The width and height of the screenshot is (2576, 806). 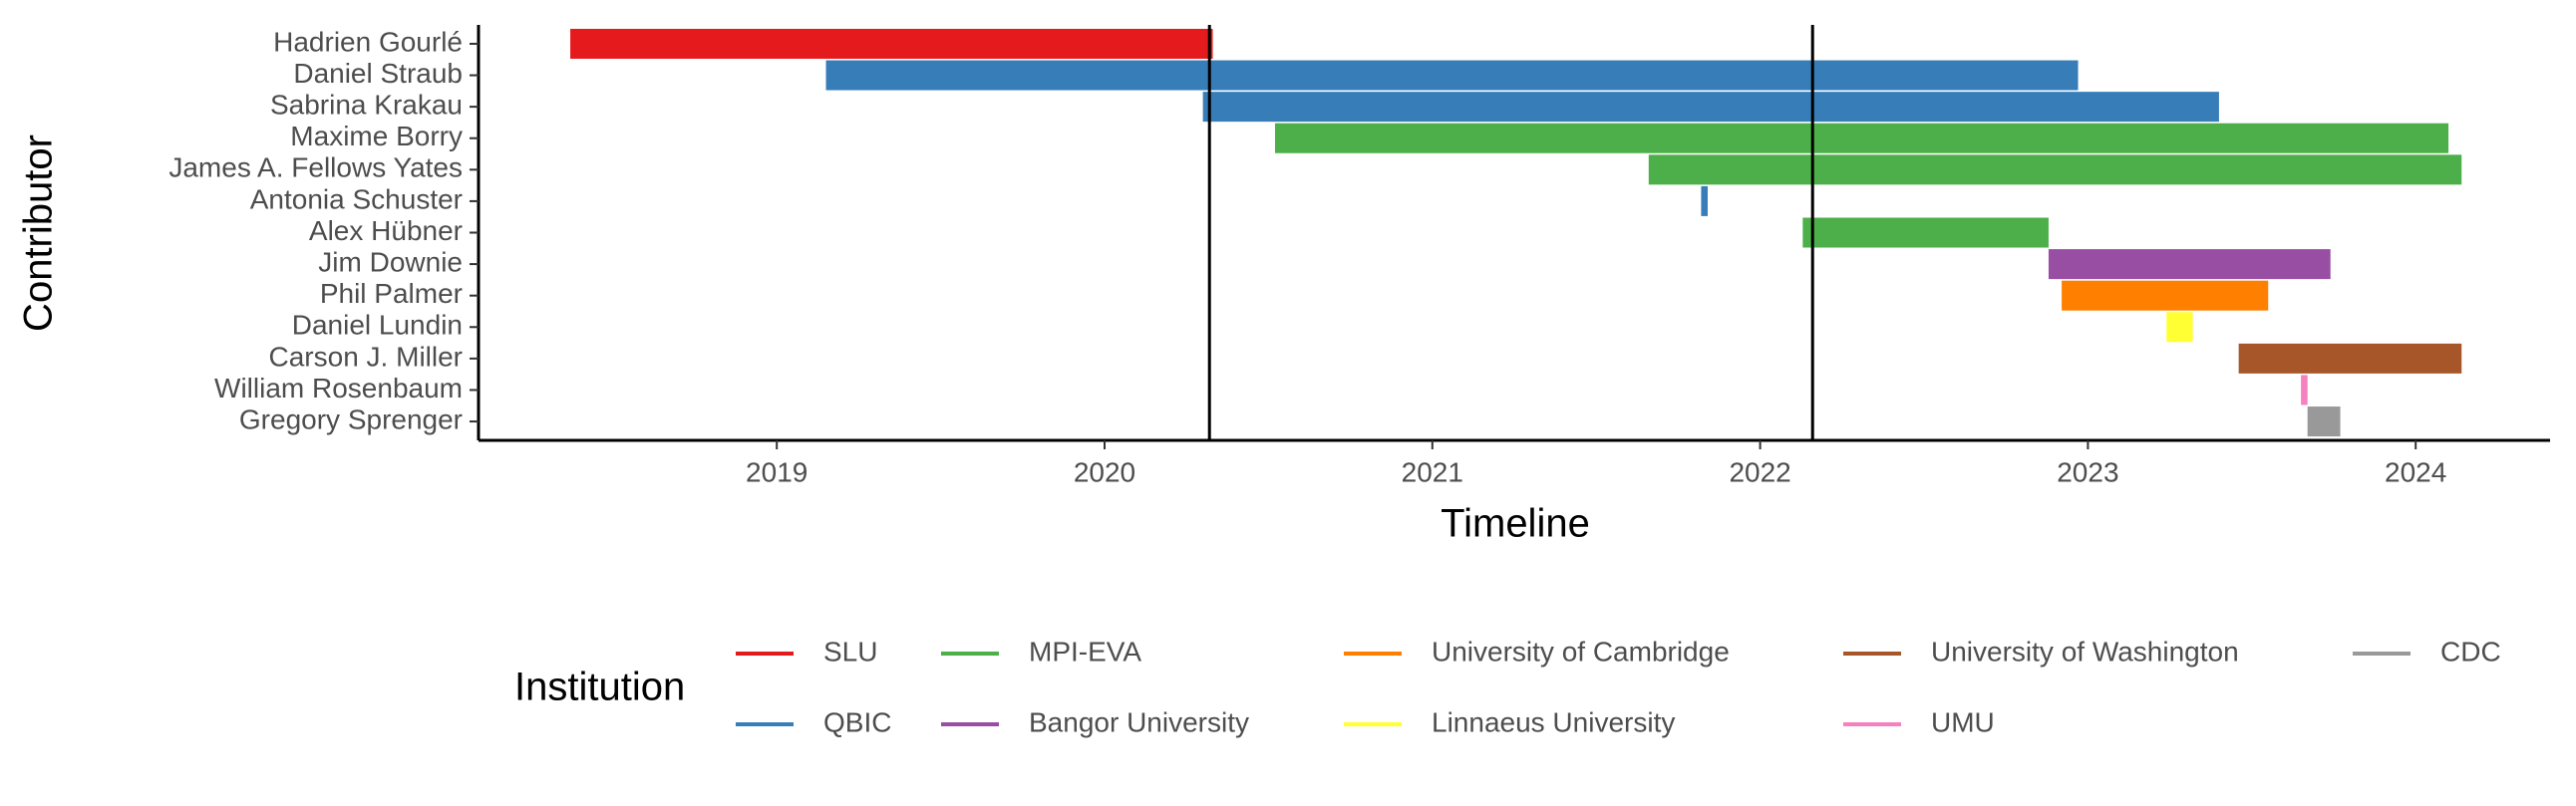 What do you see at coordinates (315, 167) in the screenshot?
I see `y-tick-label: James A. Fellows Yates` at bounding box center [315, 167].